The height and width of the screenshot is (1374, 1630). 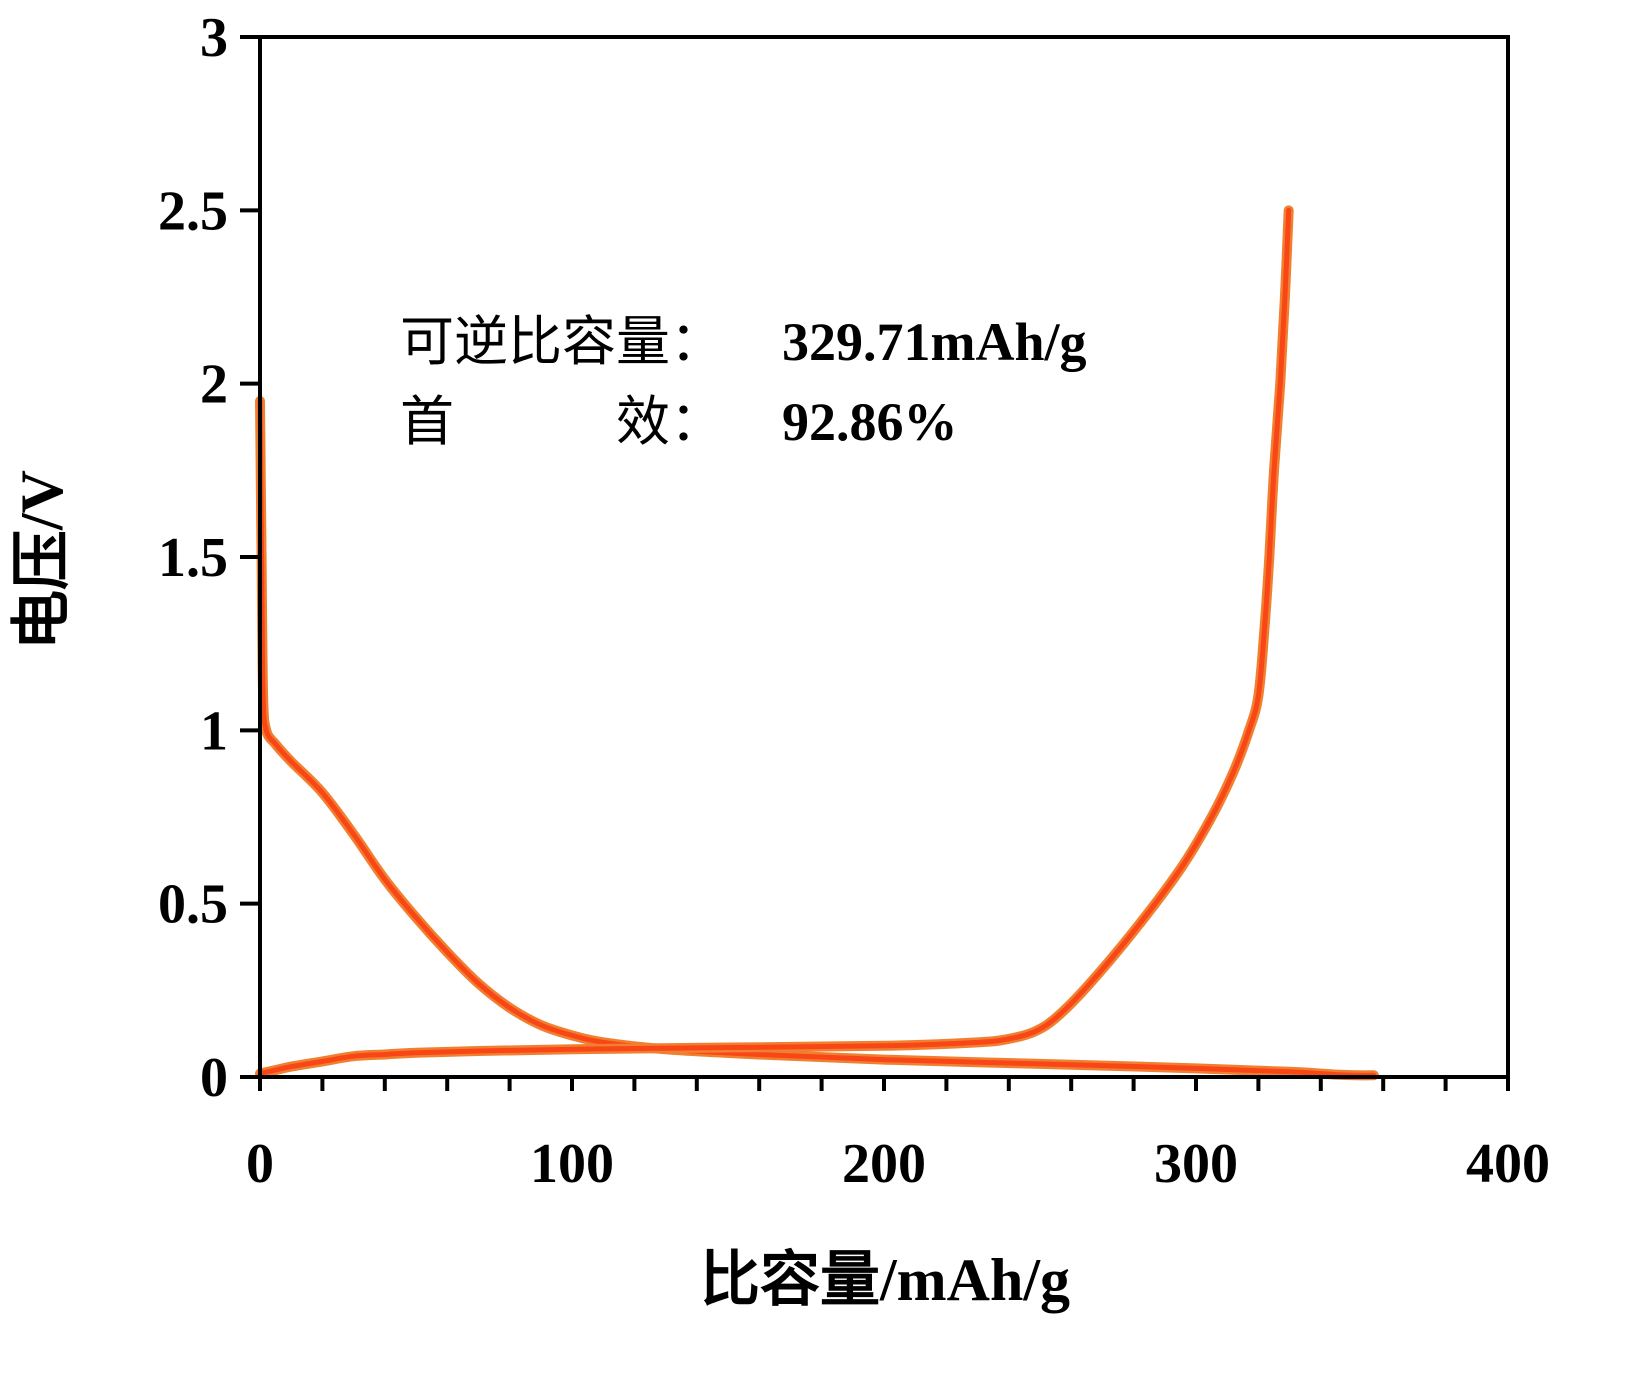 What do you see at coordinates (1196, 1164) in the screenshot?
I see `x-tick-label: 300` at bounding box center [1196, 1164].